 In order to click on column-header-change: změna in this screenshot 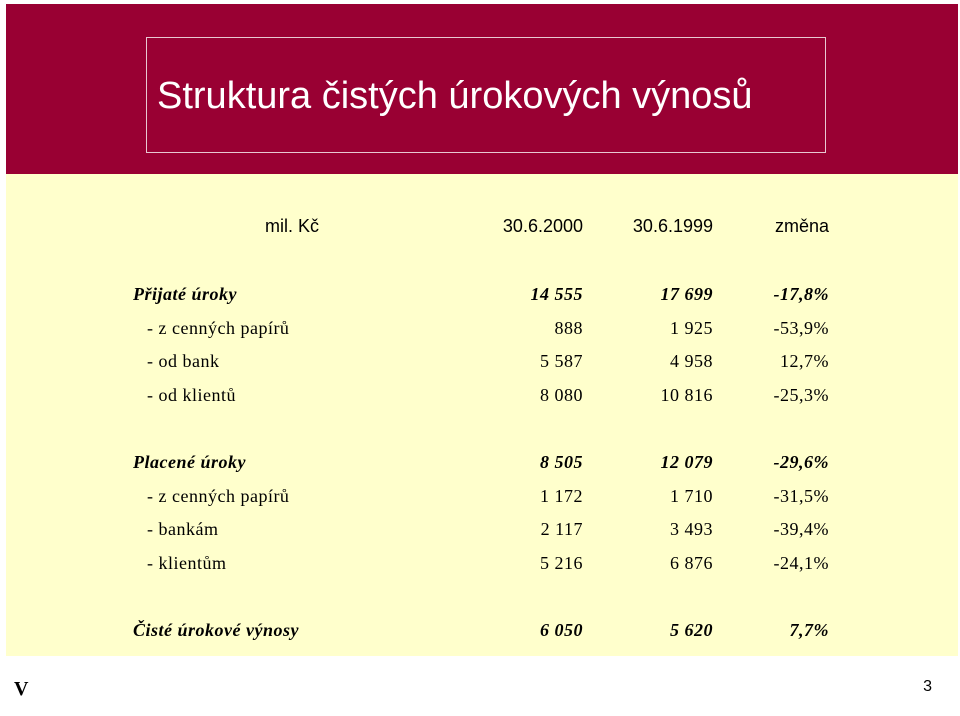, I will do `click(801, 226)`.